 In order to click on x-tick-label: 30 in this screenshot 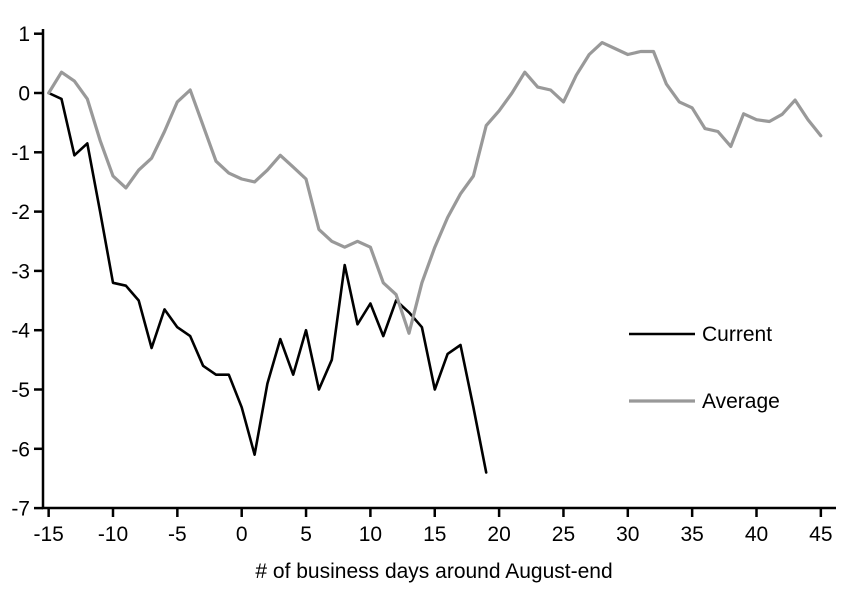, I will do `click(627, 534)`.